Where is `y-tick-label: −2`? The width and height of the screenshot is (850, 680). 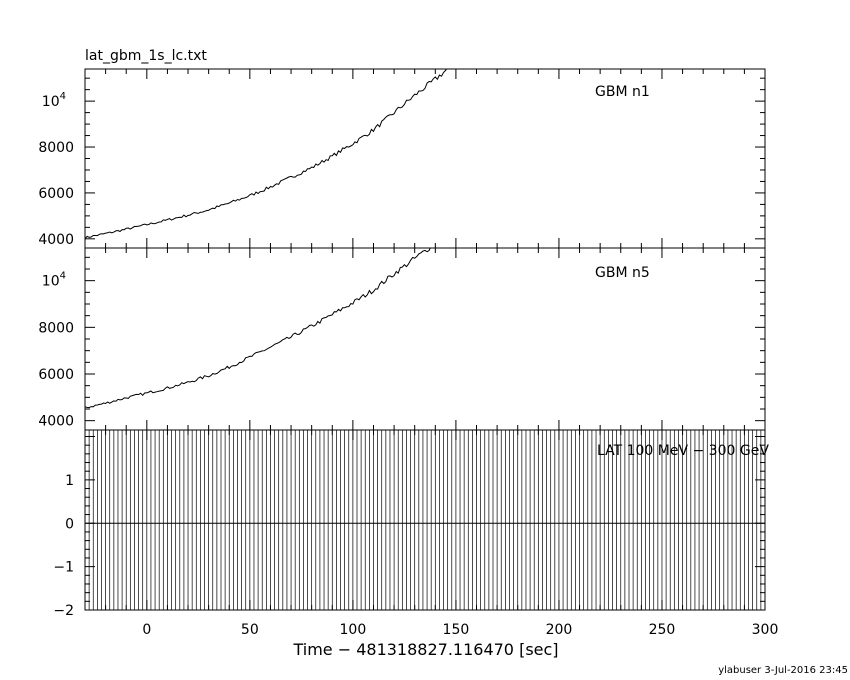 y-tick-label: −2 is located at coordinates (63, 611).